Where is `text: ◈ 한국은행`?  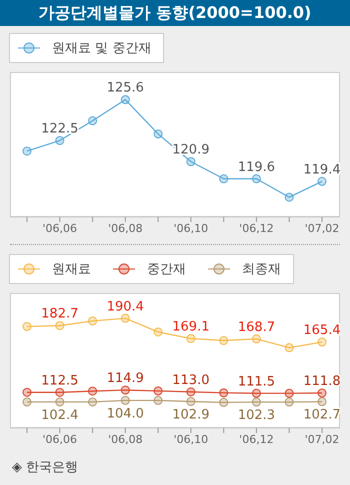
text: ◈ 한국은행 is located at coordinates (45, 467).